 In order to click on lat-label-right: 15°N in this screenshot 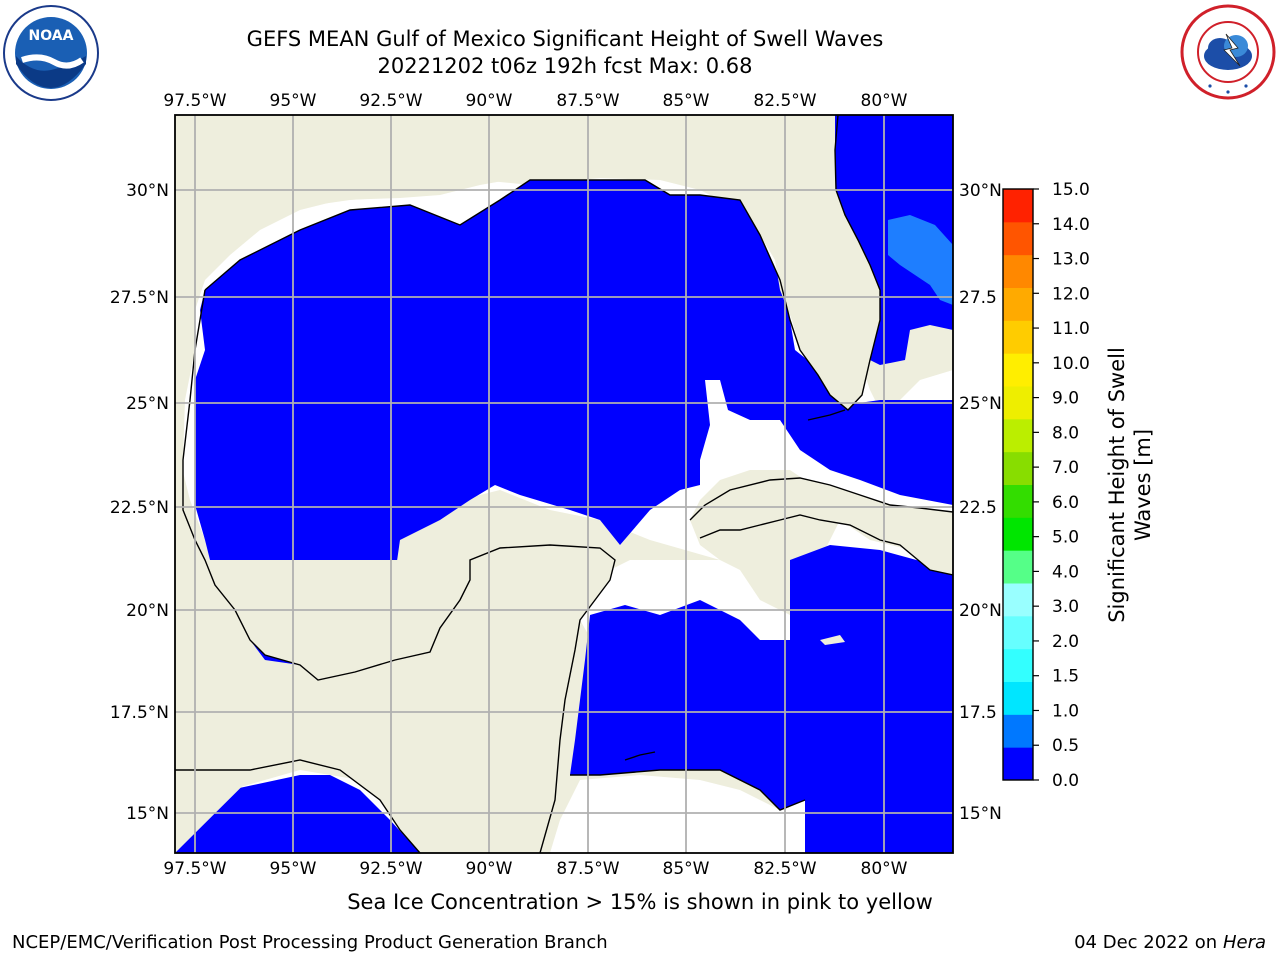, I will do `click(980, 814)`.